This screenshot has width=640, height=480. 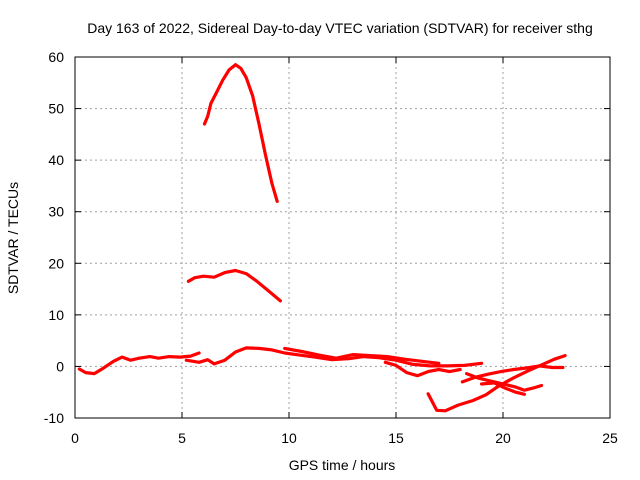 What do you see at coordinates (234, 285) in the screenshot?
I see `series-arc-peak-mid` at bounding box center [234, 285].